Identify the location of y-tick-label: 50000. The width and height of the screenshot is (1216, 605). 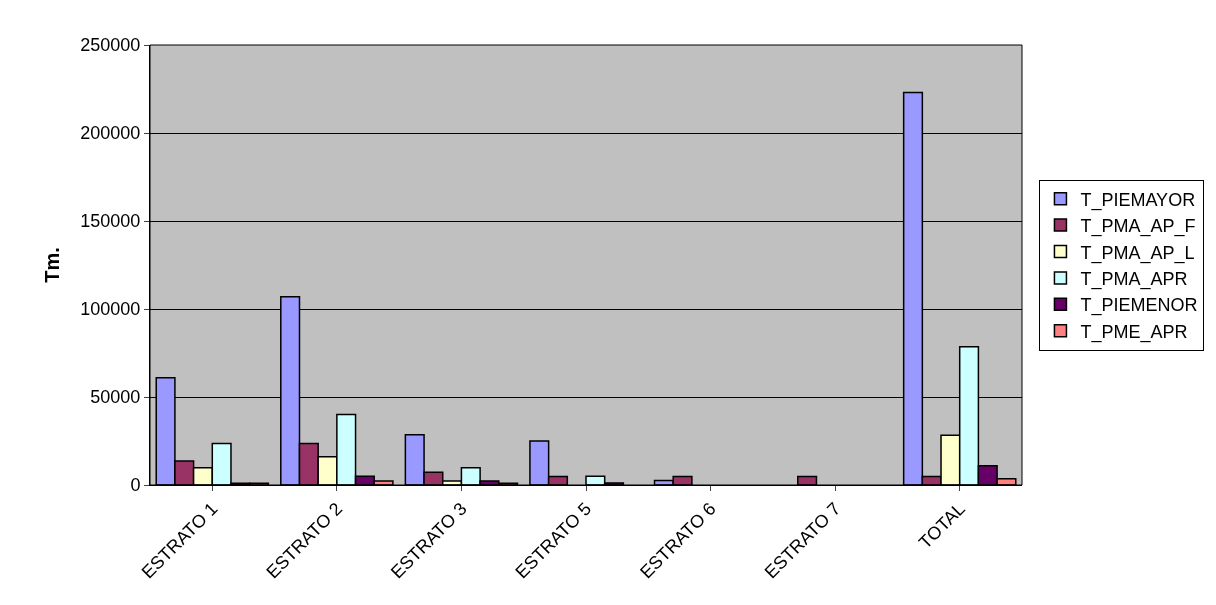
(115, 397).